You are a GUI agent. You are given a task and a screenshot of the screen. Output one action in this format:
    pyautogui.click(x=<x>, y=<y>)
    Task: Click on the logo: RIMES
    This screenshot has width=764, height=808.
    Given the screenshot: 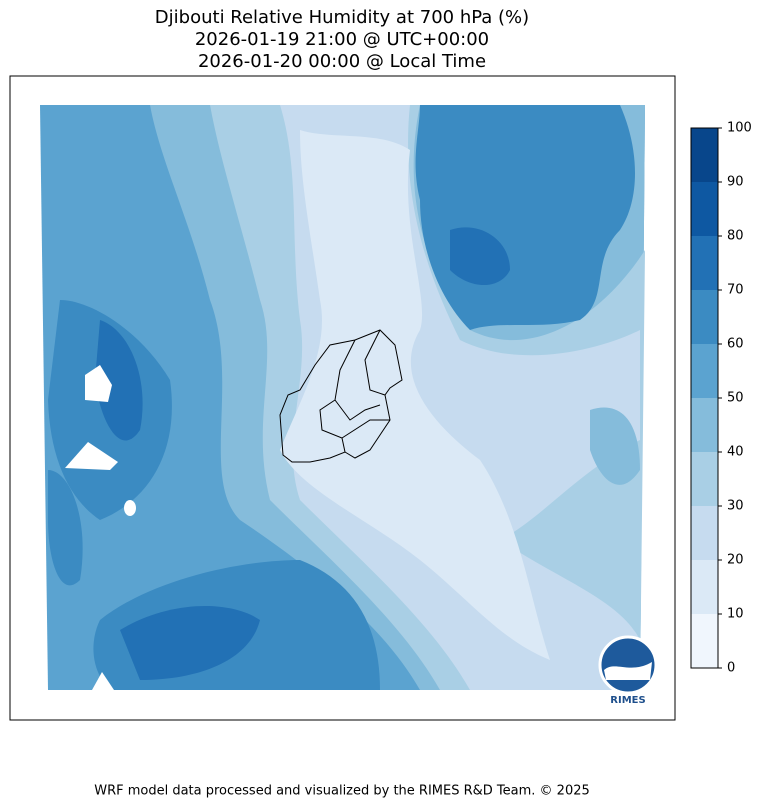 What is the action you would take?
    pyautogui.click(x=628, y=670)
    